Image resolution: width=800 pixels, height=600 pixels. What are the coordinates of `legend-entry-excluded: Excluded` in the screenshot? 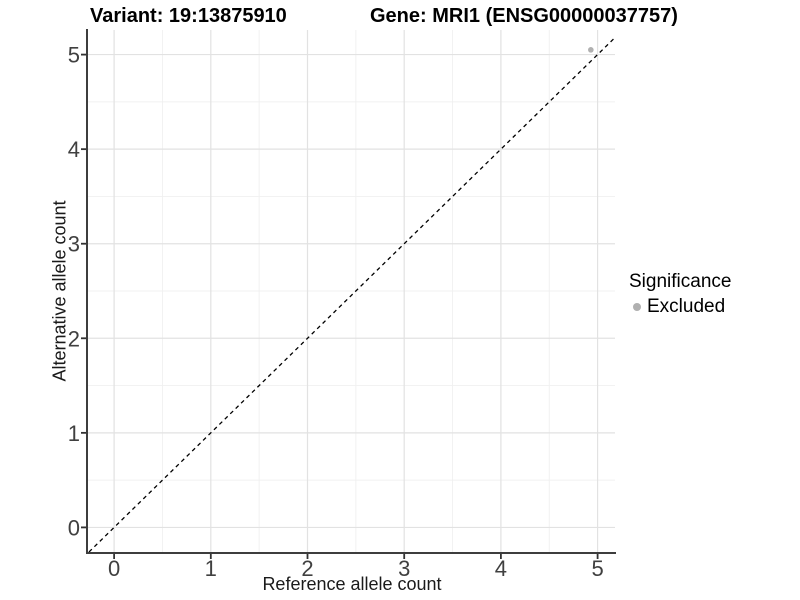 It's located at (680, 306).